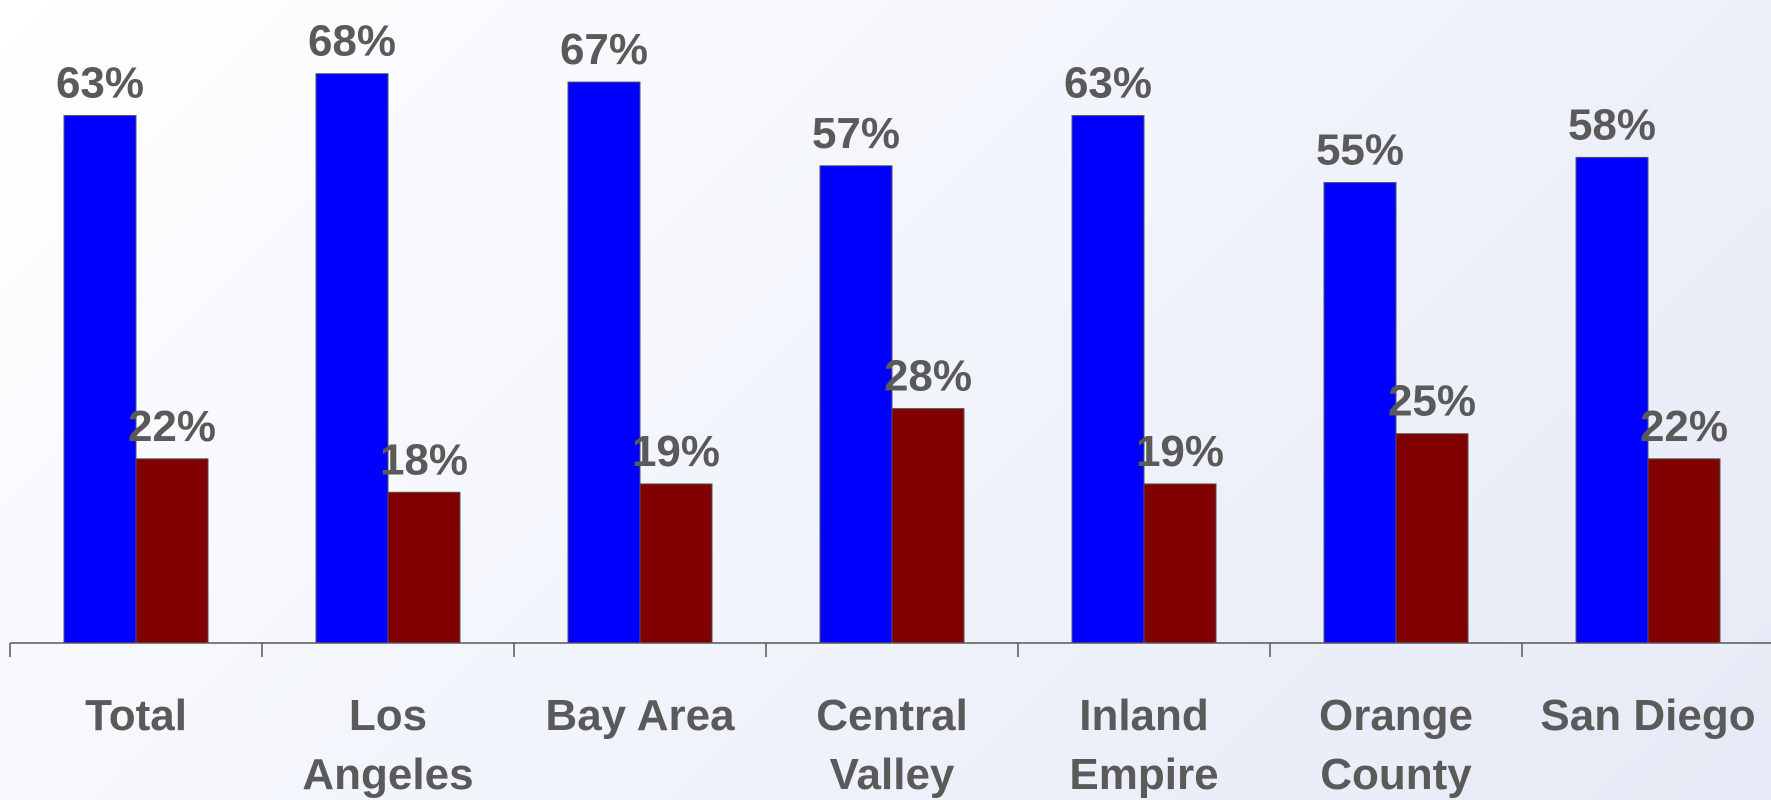 Image resolution: width=1771 pixels, height=800 pixels. Describe the element at coordinates (1684, 426) in the screenshot. I see `value-label-series2-6: 22%` at that location.